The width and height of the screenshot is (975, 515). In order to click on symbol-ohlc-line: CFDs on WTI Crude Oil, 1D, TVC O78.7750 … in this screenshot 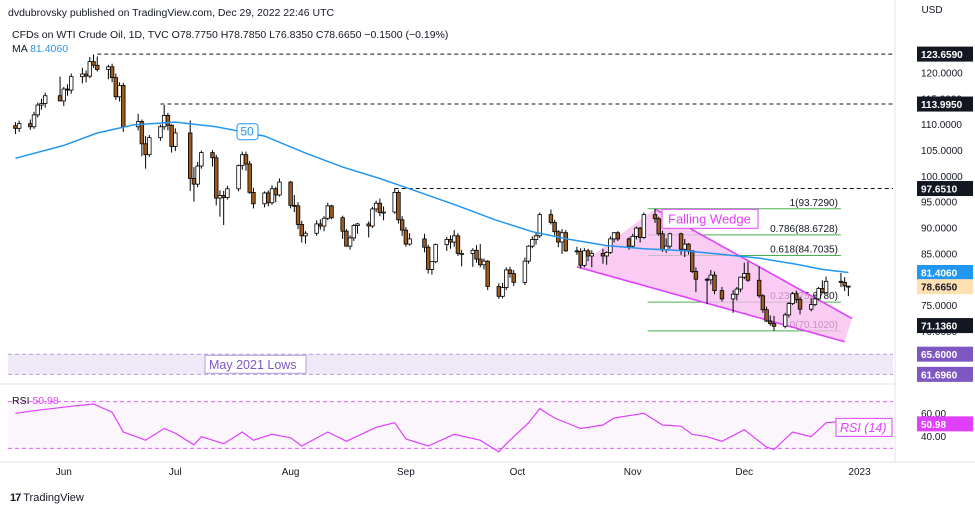, I will do `click(230, 35)`.